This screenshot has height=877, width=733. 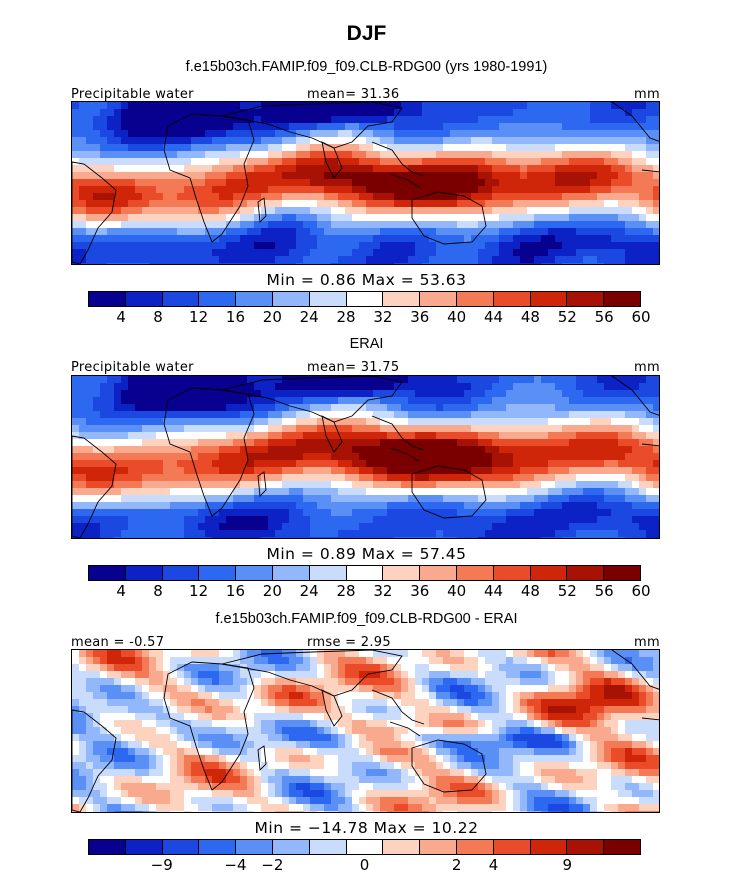 What do you see at coordinates (369, 317) in the screenshot?
I see `panel-1-colorbar-ticks: 4 8 12 16 20 24 28 32 36 40 44 48 52 56 60` at bounding box center [369, 317].